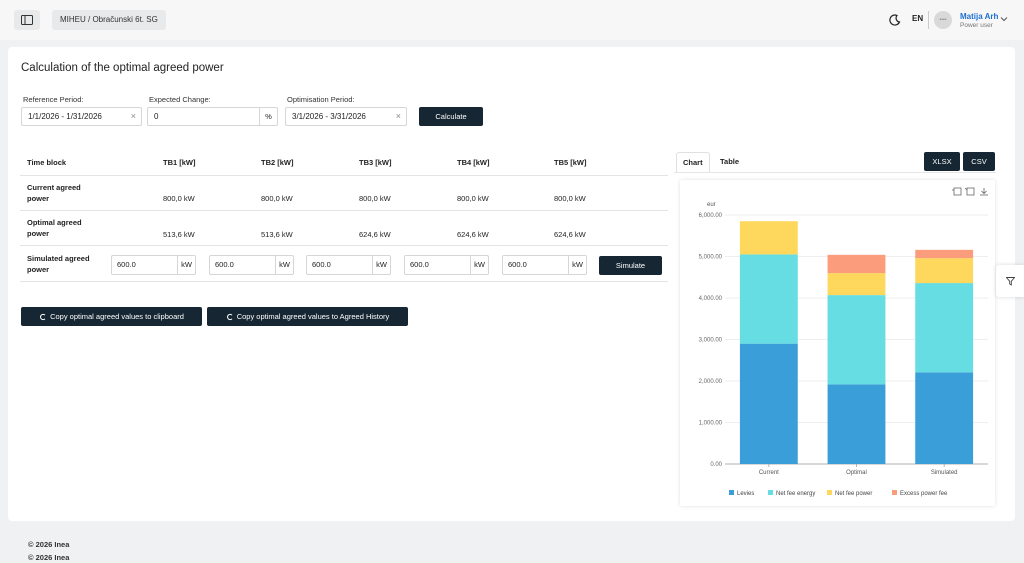 The width and height of the screenshot is (1024, 563). I want to click on legend-entry: Excess power fee, so click(924, 494).